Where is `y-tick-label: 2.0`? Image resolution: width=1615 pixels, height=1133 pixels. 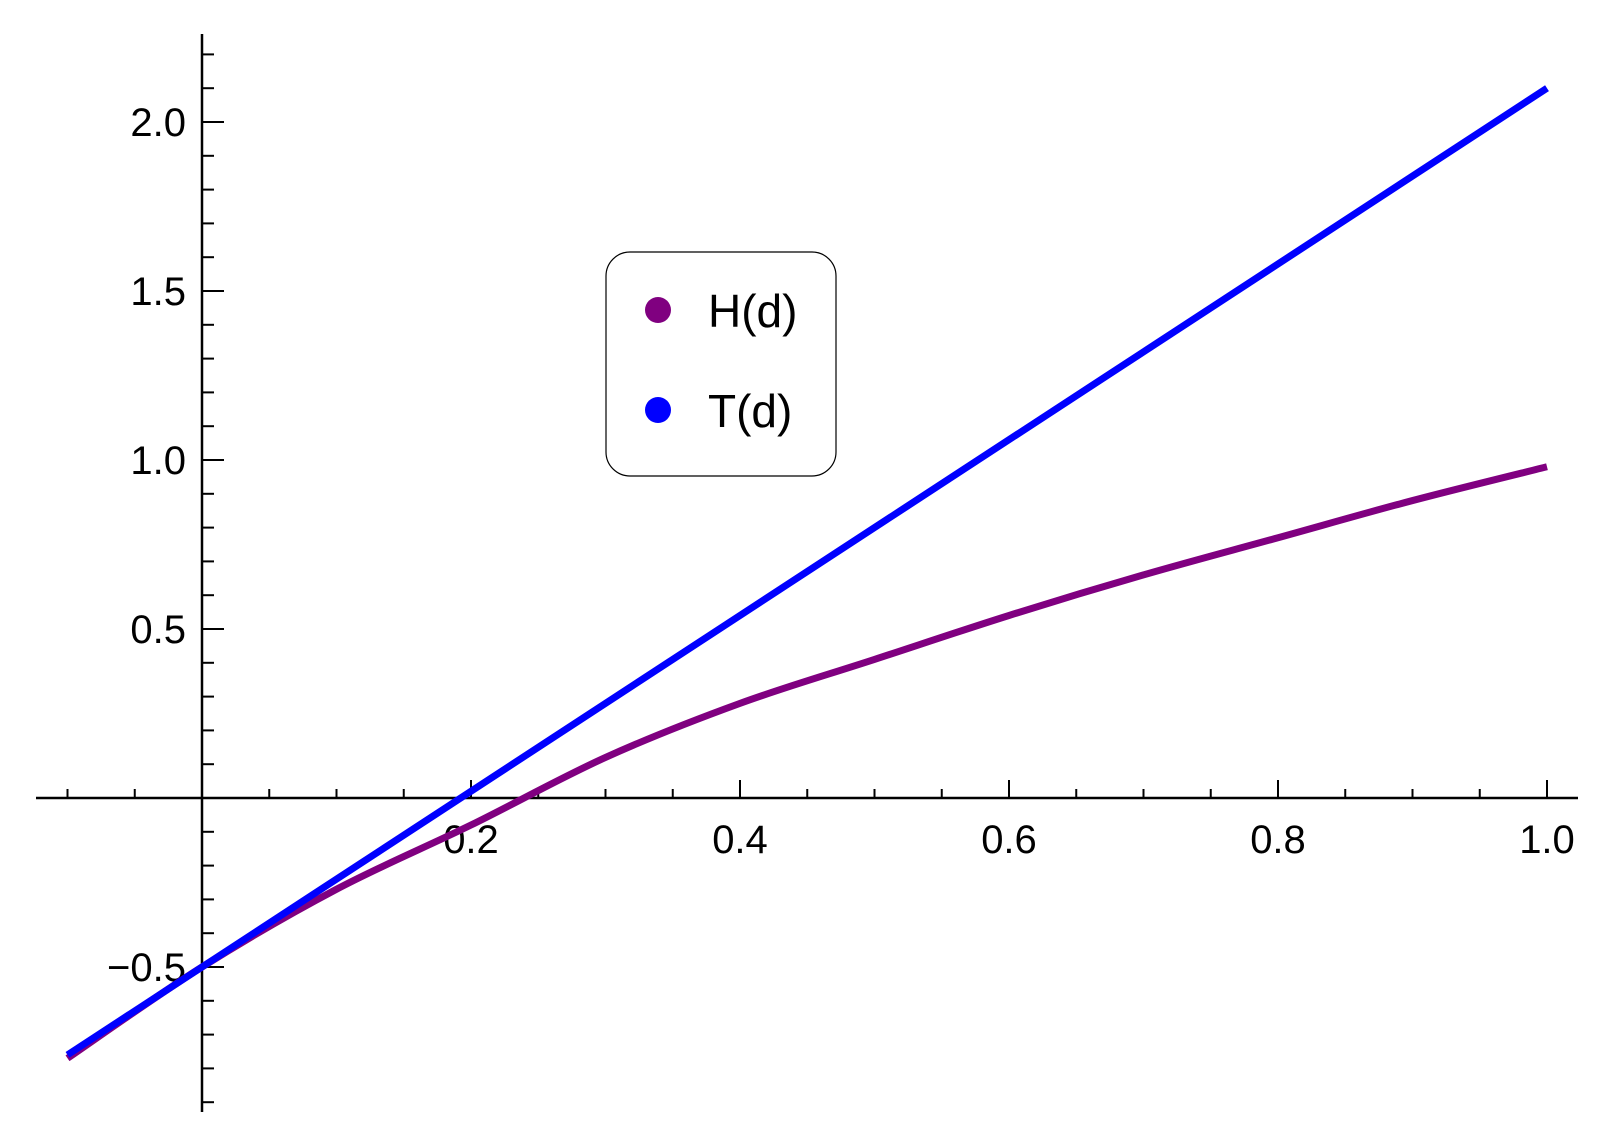
y-tick-label: 2.0 is located at coordinates (158, 123).